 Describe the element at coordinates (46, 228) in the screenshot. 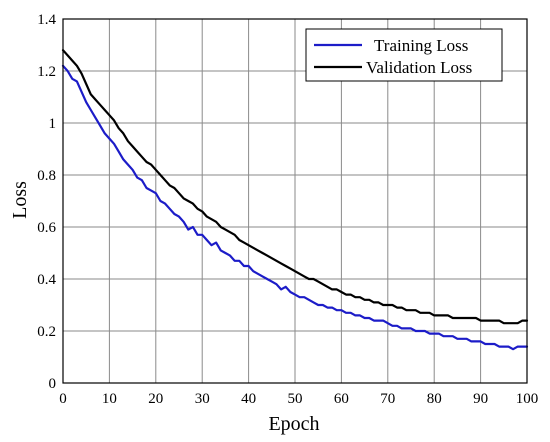

I see `y-tick-label: 0.6` at that location.